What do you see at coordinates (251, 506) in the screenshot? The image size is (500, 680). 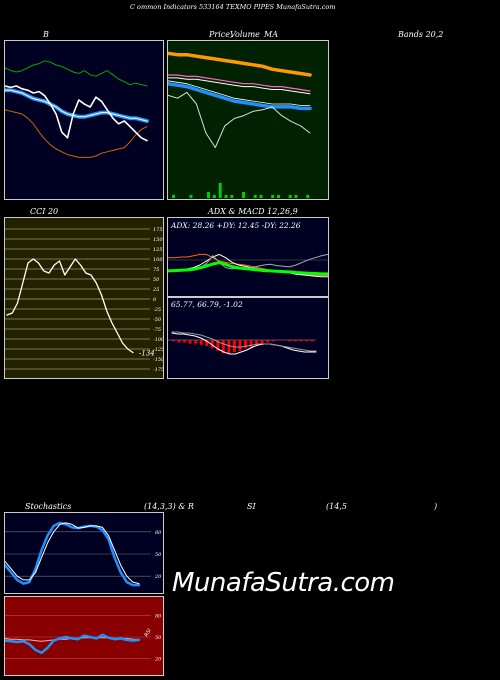 I see `rsi-title: SI` at bounding box center [251, 506].